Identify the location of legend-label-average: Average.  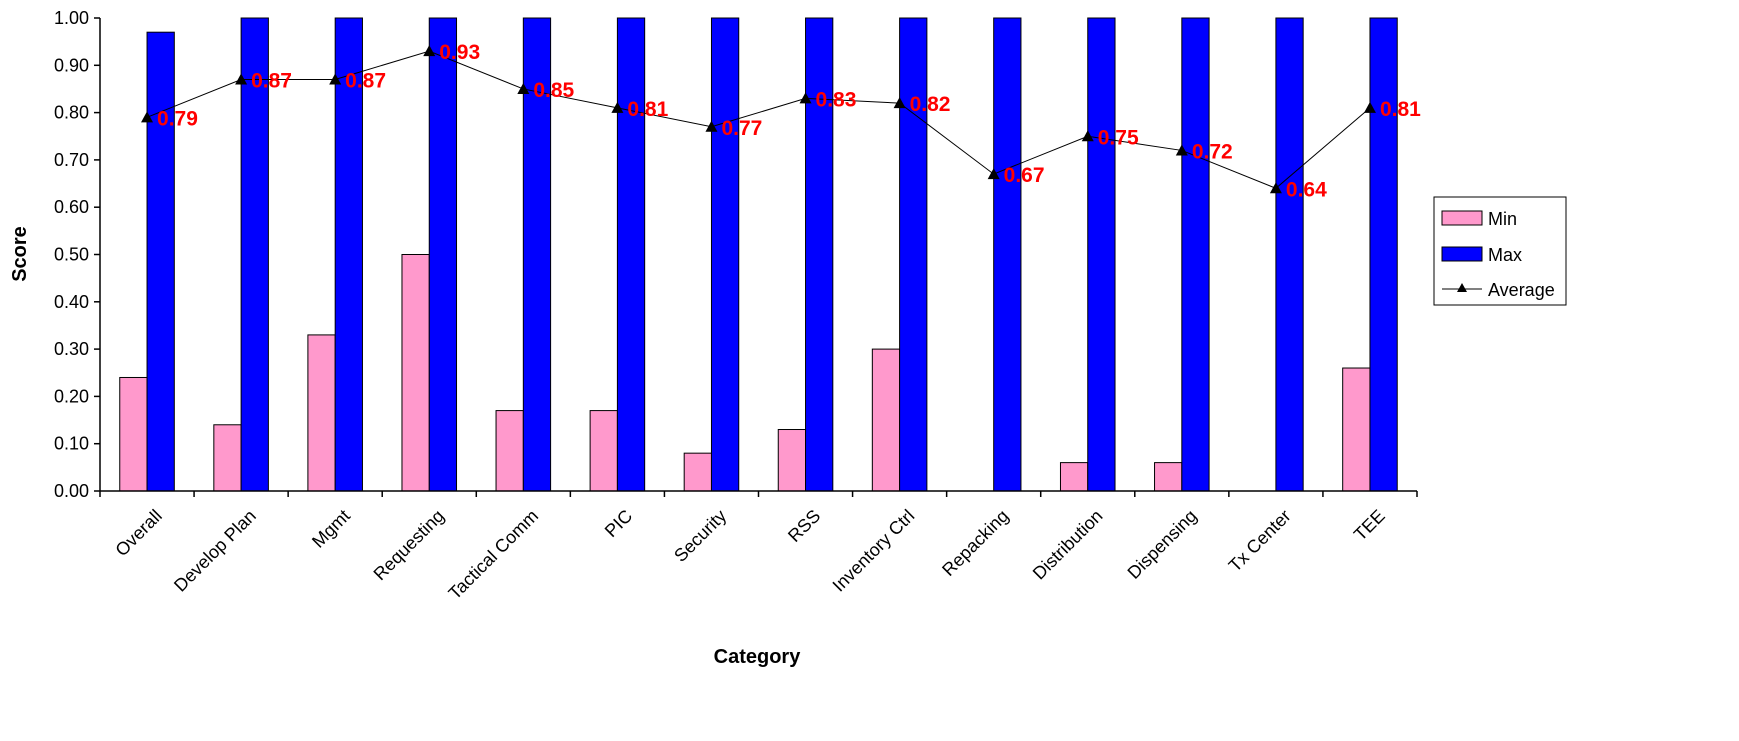
(1521, 290).